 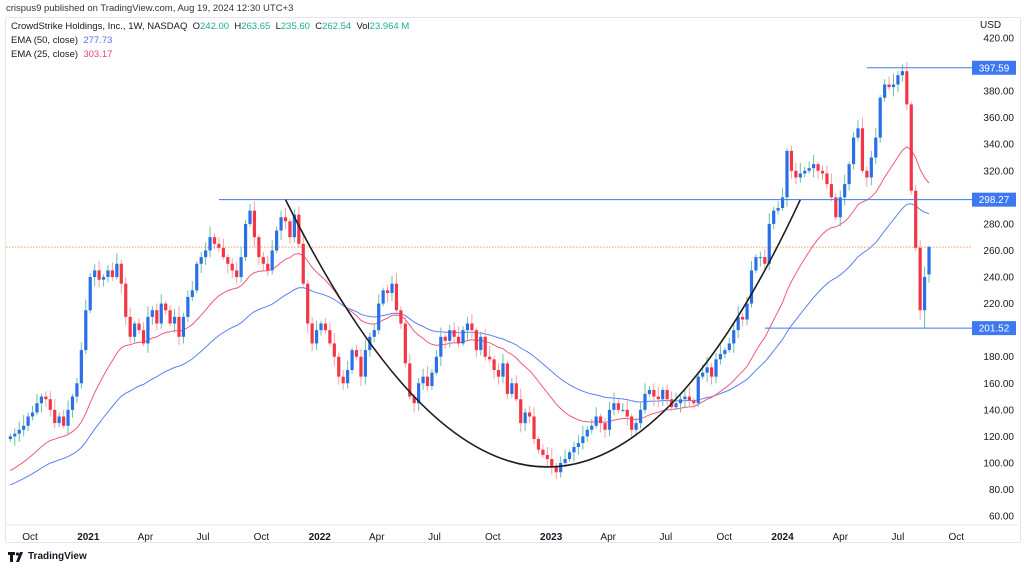 I want to click on y-tick-label: 180.00, so click(x=998, y=357).